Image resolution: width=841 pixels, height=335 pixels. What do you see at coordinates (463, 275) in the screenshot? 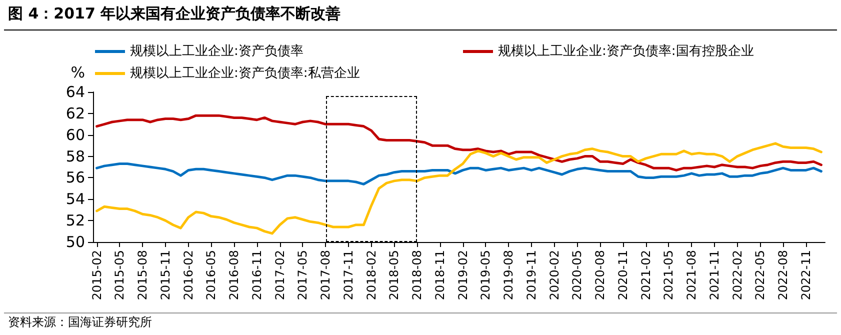
I see `x-tick-label: 2019-02` at bounding box center [463, 275].